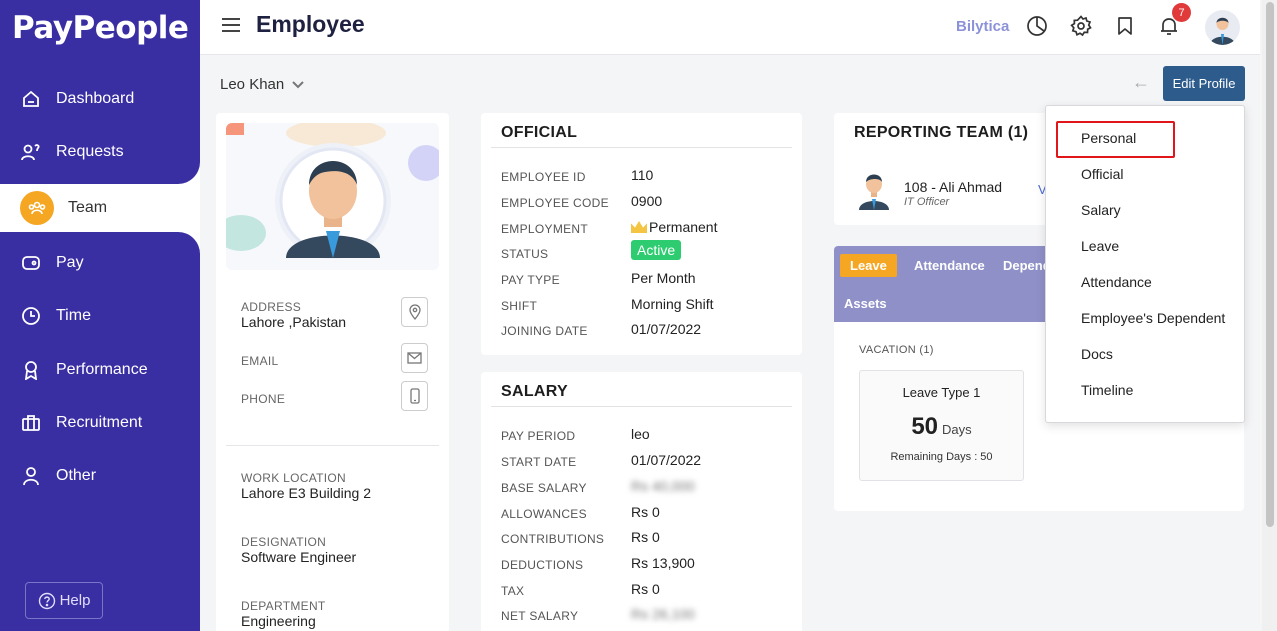 This screenshot has height=631, width=1277. I want to click on sidebar-top, so click(100, 92).